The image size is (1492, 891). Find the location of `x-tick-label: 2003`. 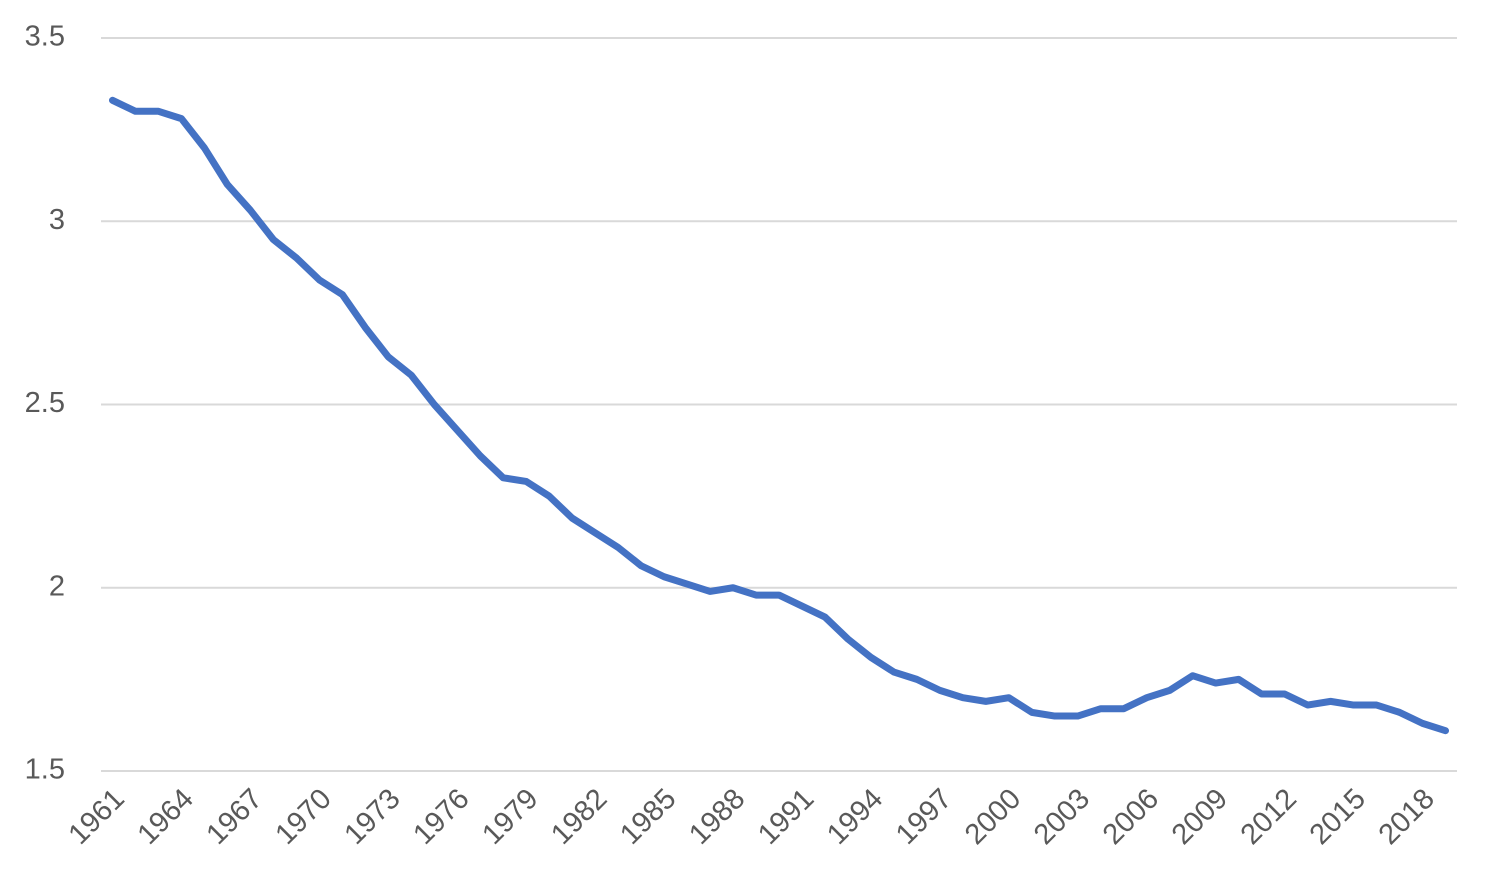

x-tick-label: 2003 is located at coordinates (1062, 817).